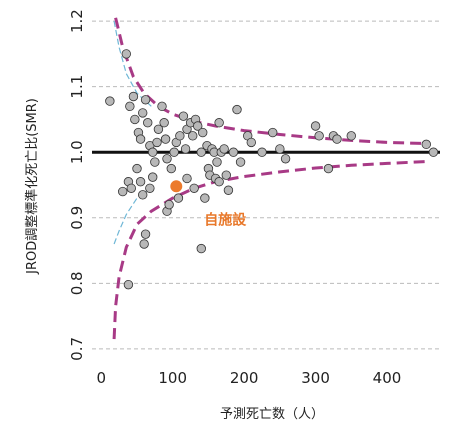  Describe the element at coordinates (77, 152) in the screenshot. I see `y-tick-label: 1.0` at that location.